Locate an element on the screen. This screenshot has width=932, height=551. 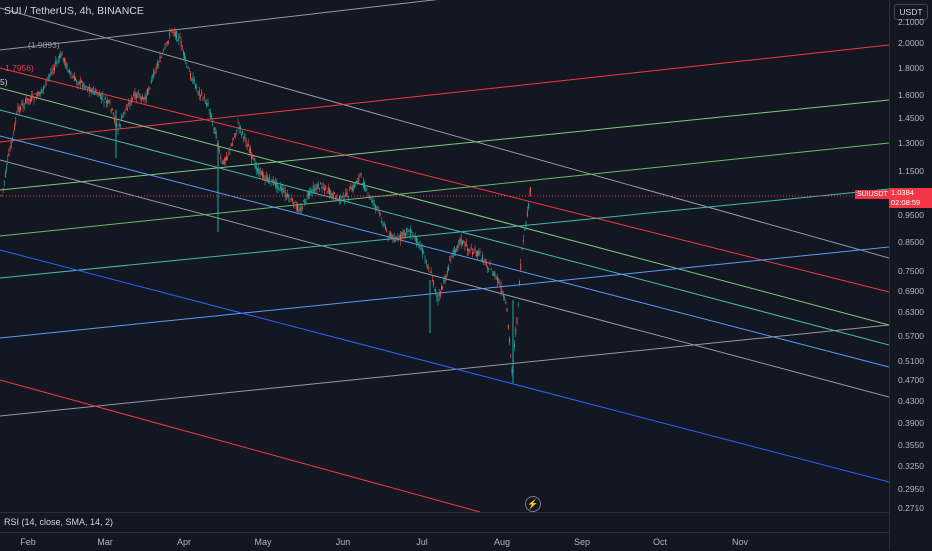
price-tick: 1.4500 is located at coordinates (911, 118).